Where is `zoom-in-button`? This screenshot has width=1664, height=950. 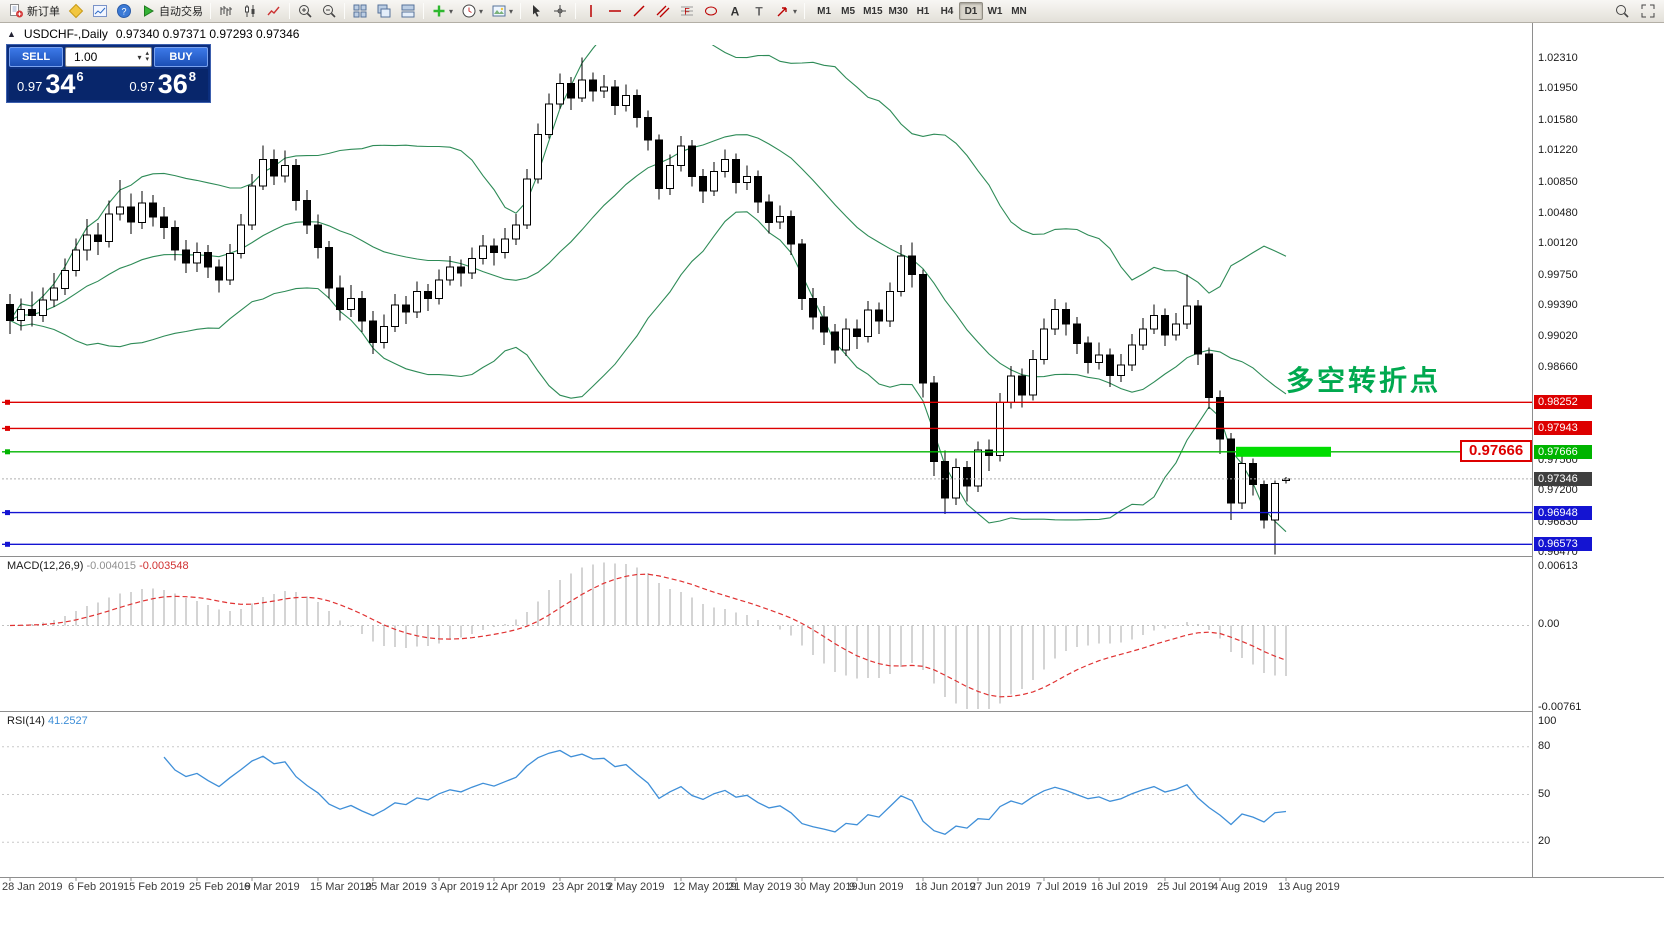 zoom-in-button is located at coordinates (305, 11).